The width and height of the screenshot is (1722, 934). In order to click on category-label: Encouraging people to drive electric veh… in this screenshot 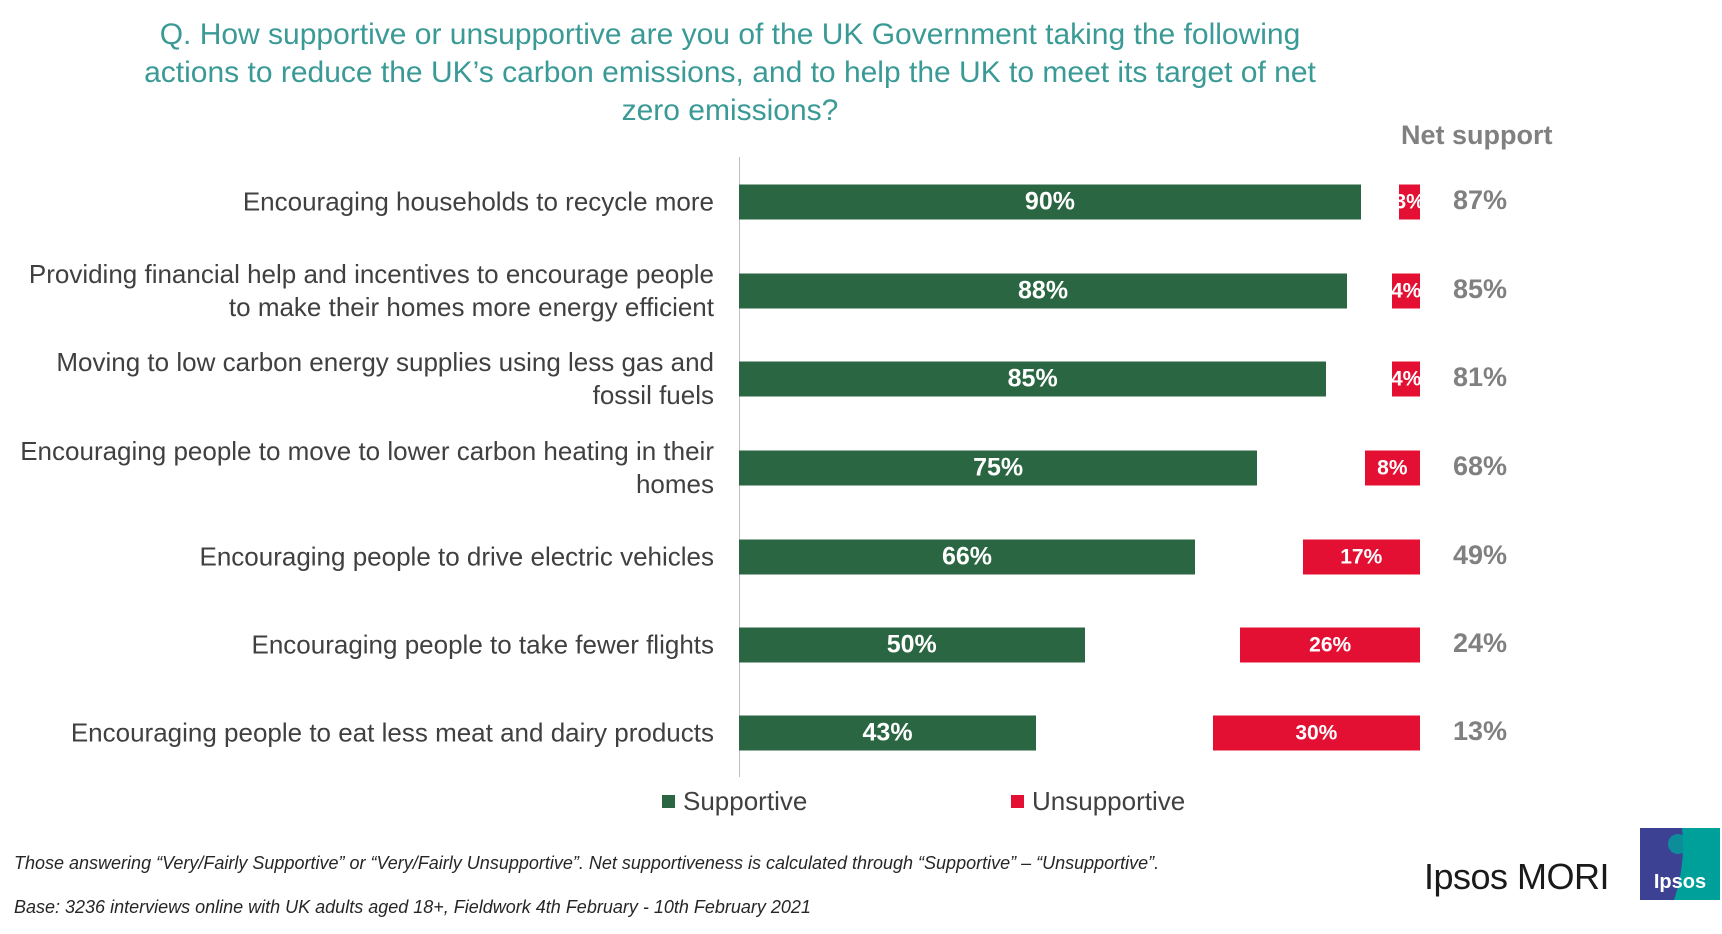, I will do `click(456, 556)`.